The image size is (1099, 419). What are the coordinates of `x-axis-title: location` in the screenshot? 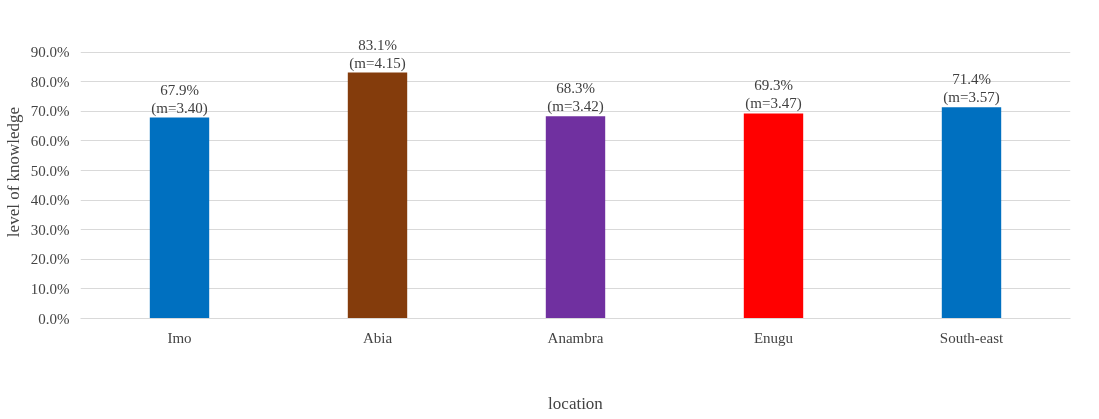 It's located at (576, 403).